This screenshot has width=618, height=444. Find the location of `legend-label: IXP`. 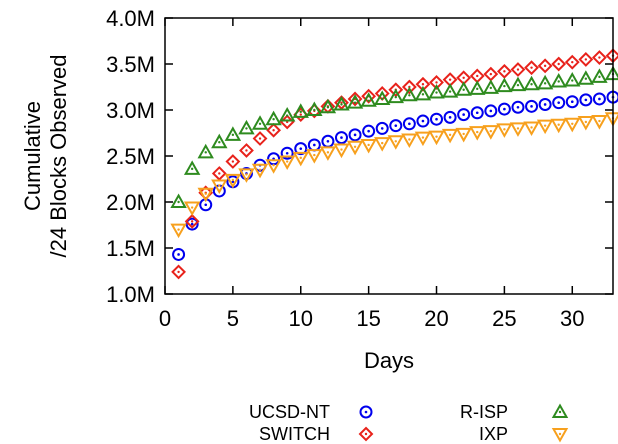

legend-label: IXP is located at coordinates (493, 434).